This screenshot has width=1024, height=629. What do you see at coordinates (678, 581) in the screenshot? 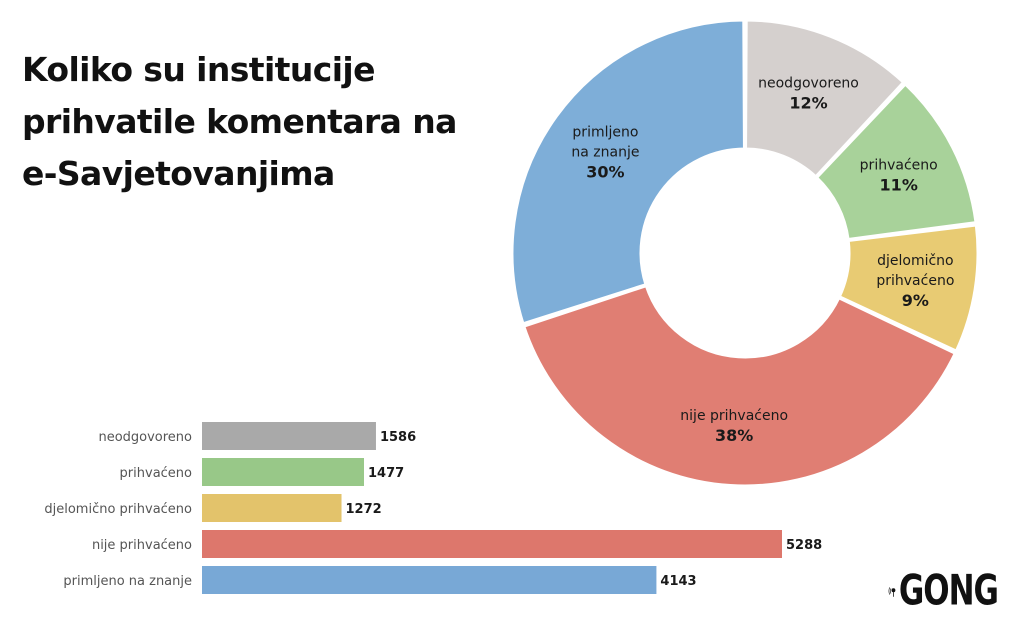
I see `bar-value-label-4: 4143` at bounding box center [678, 581].